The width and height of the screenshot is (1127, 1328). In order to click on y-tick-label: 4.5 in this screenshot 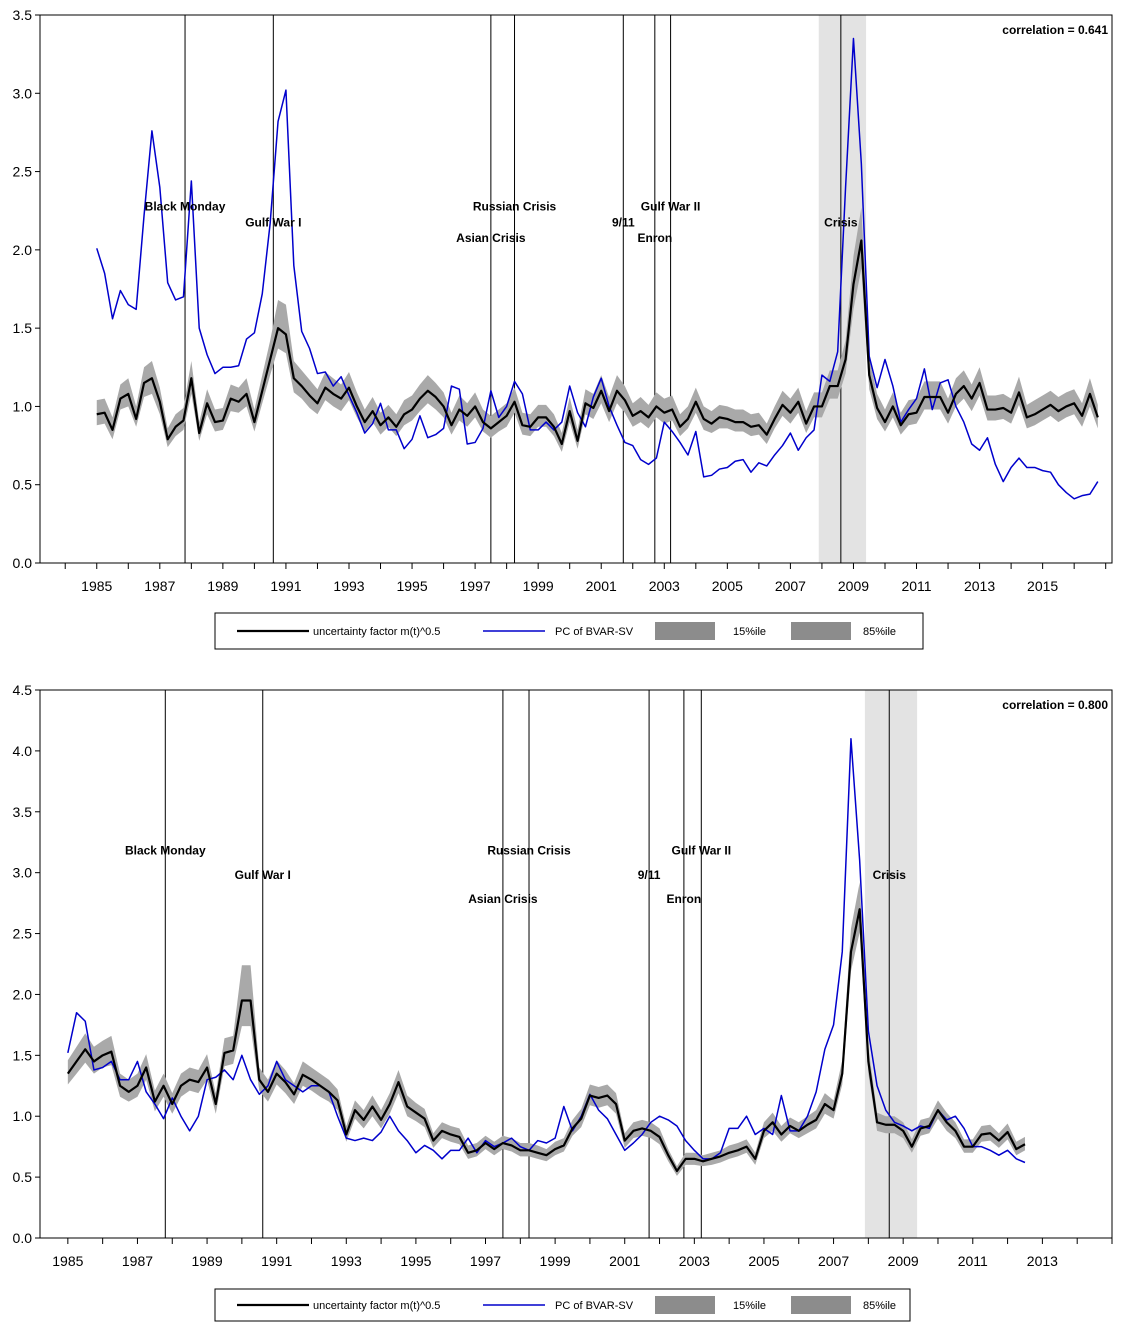, I will do `click(23, 690)`.